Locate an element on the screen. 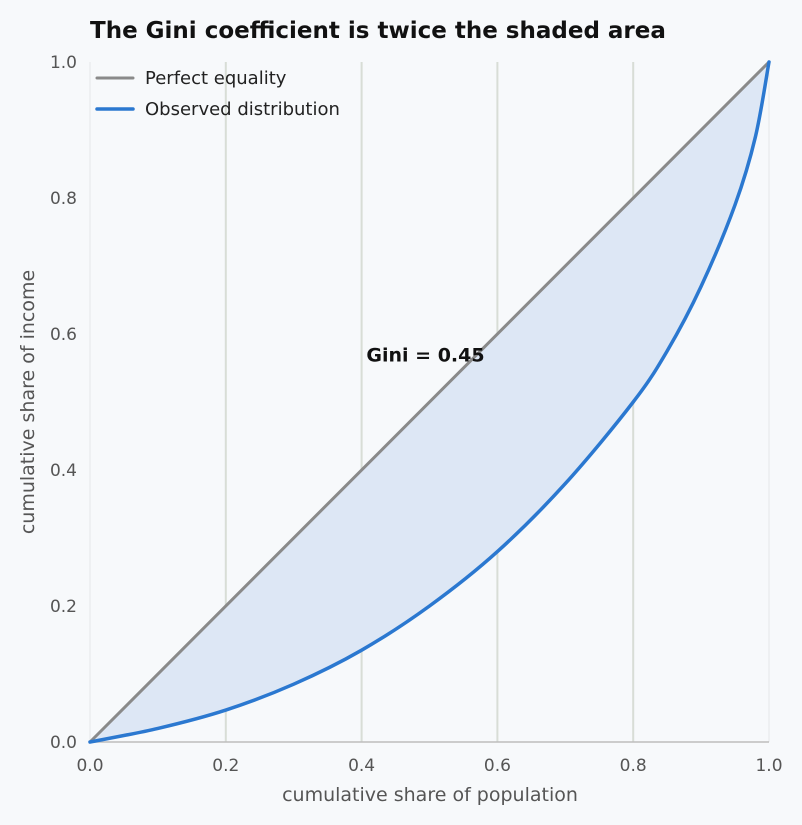 This screenshot has height=825, width=802. y-tick-label: 0.4 is located at coordinates (63, 471).